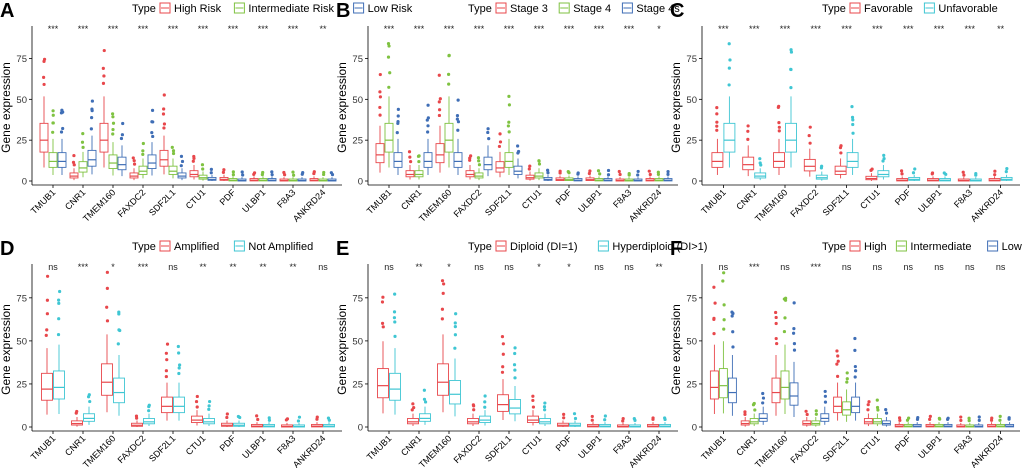 This screenshot has width=1024, height=468. What do you see at coordinates (357, 341) in the screenshot?
I see `y-tick-label: 50` at bounding box center [357, 341].